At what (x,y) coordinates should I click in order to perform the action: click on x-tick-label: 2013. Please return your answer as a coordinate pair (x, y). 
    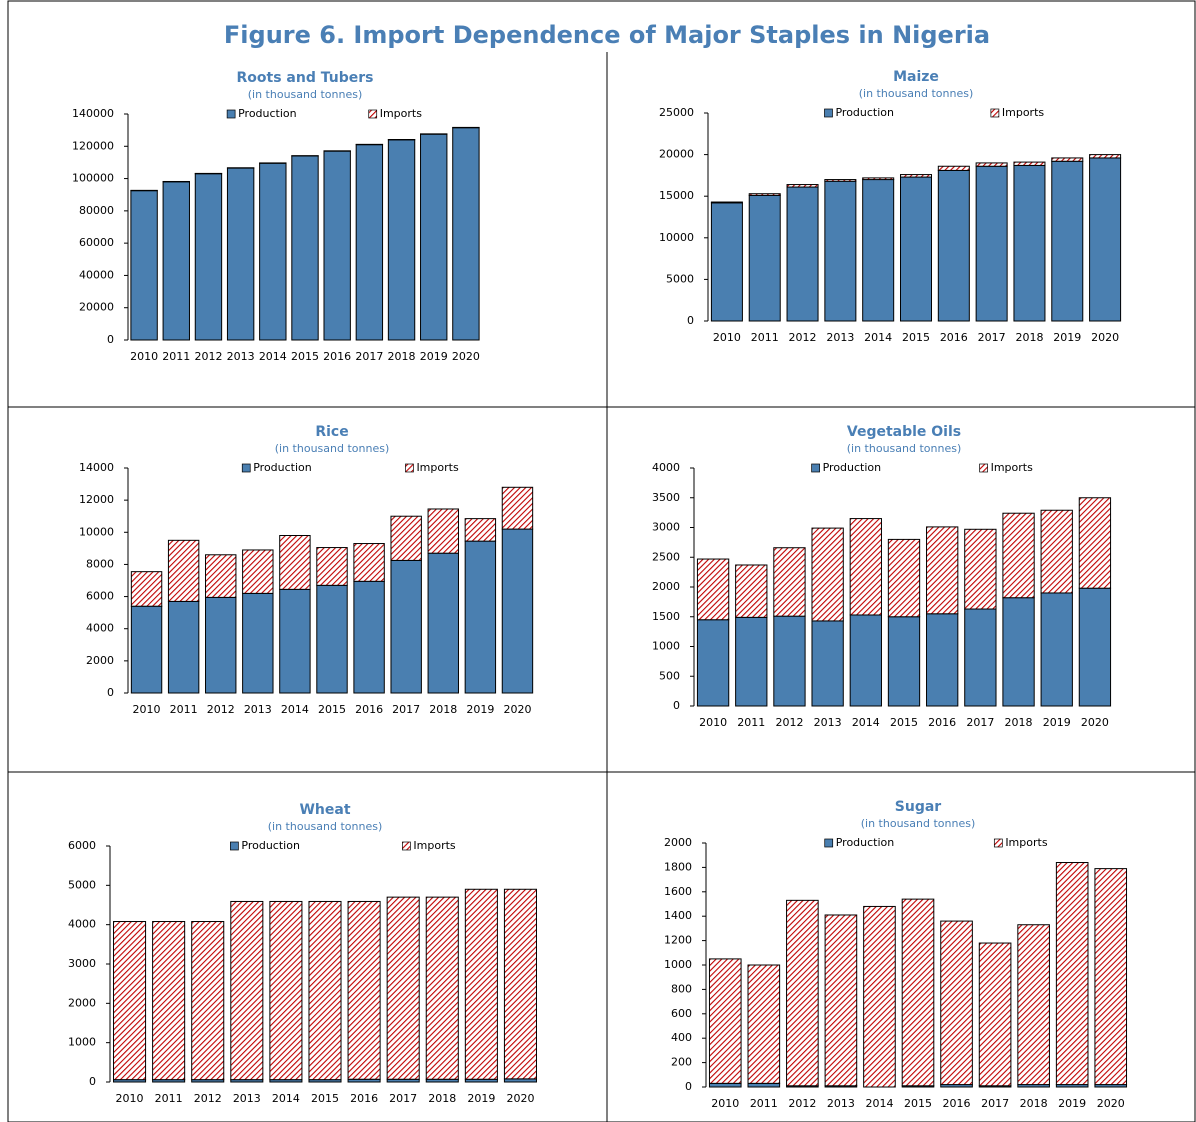
    Looking at the image, I should click on (828, 722).